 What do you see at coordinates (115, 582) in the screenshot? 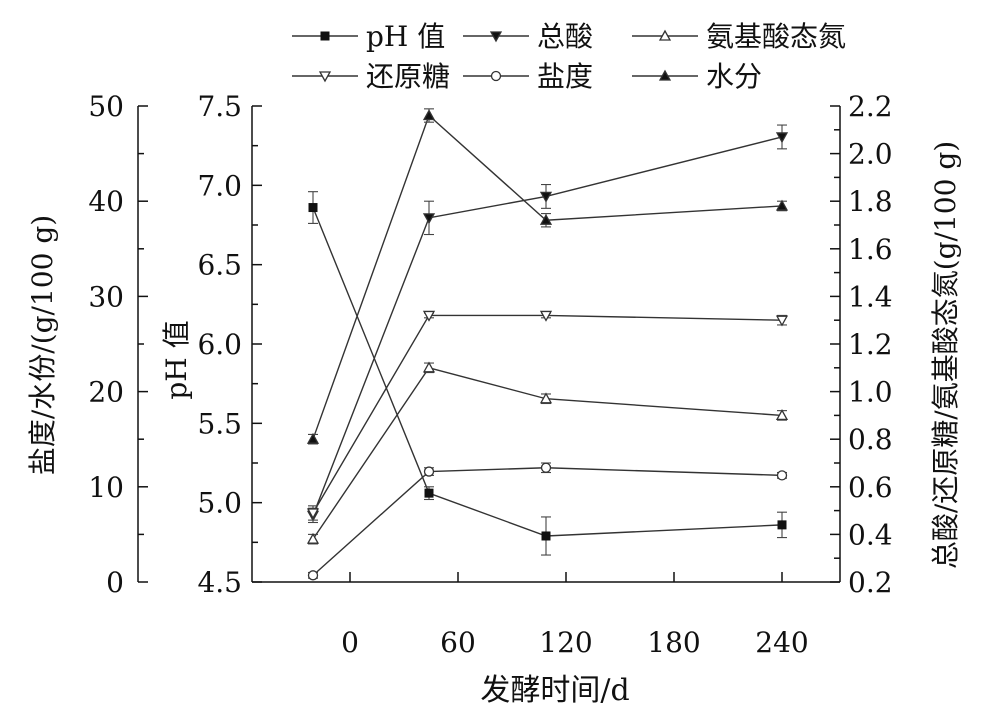
I see `outer-left-tick-label: 0` at bounding box center [115, 582].